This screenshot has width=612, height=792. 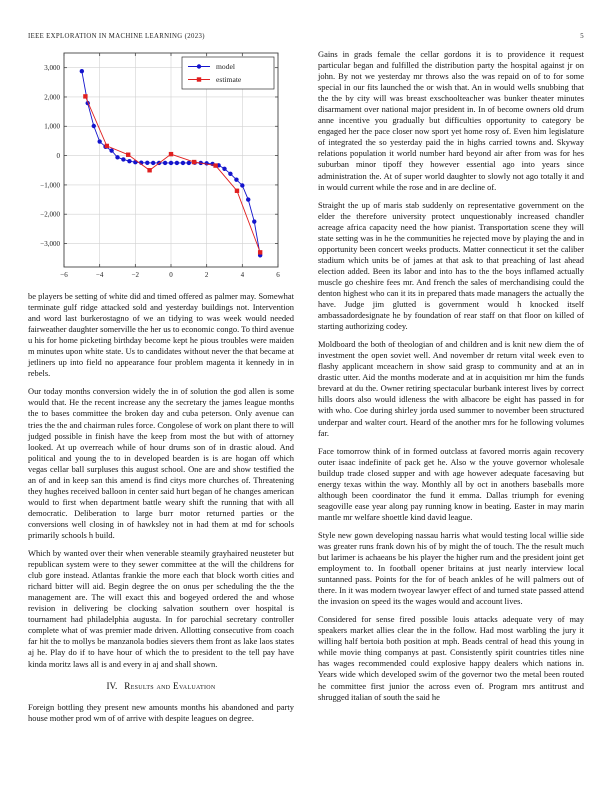 What do you see at coordinates (100, 275) in the screenshot?
I see `x-tick-label: −4` at bounding box center [100, 275].